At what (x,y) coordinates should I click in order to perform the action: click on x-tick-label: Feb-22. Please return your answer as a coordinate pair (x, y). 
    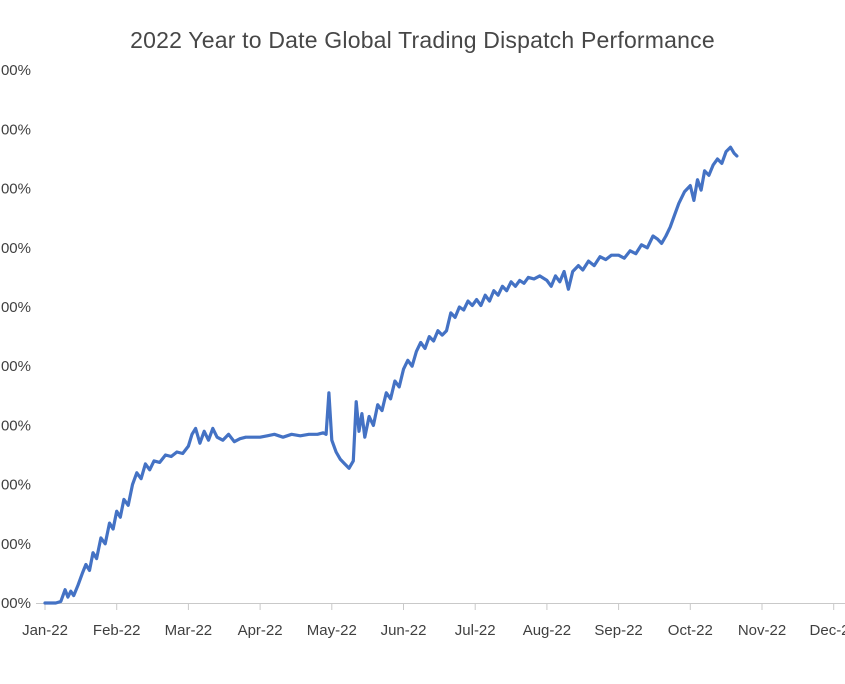
    Looking at the image, I should click on (117, 630).